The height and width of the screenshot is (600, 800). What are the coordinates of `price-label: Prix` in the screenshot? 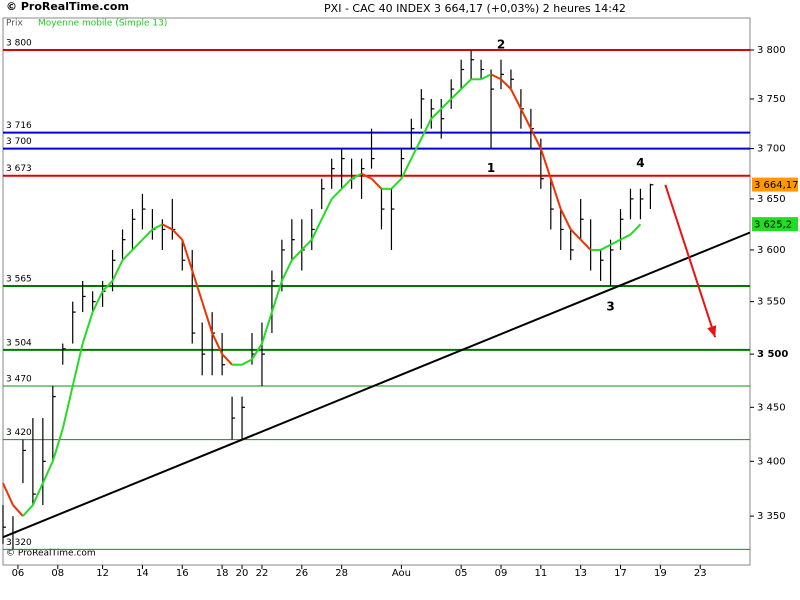 It's located at (14, 24).